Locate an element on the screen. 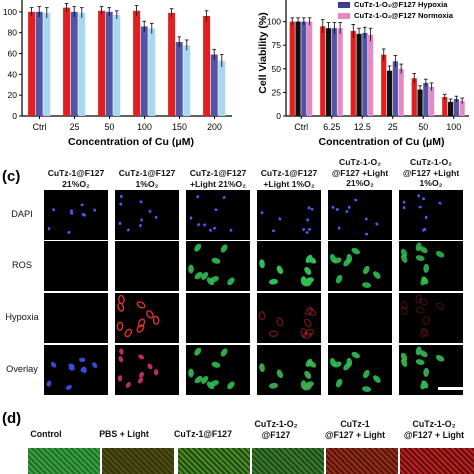 The height and width of the screenshot is (474, 474). column-header-line: 1%O₂ is located at coordinates (431, 183).